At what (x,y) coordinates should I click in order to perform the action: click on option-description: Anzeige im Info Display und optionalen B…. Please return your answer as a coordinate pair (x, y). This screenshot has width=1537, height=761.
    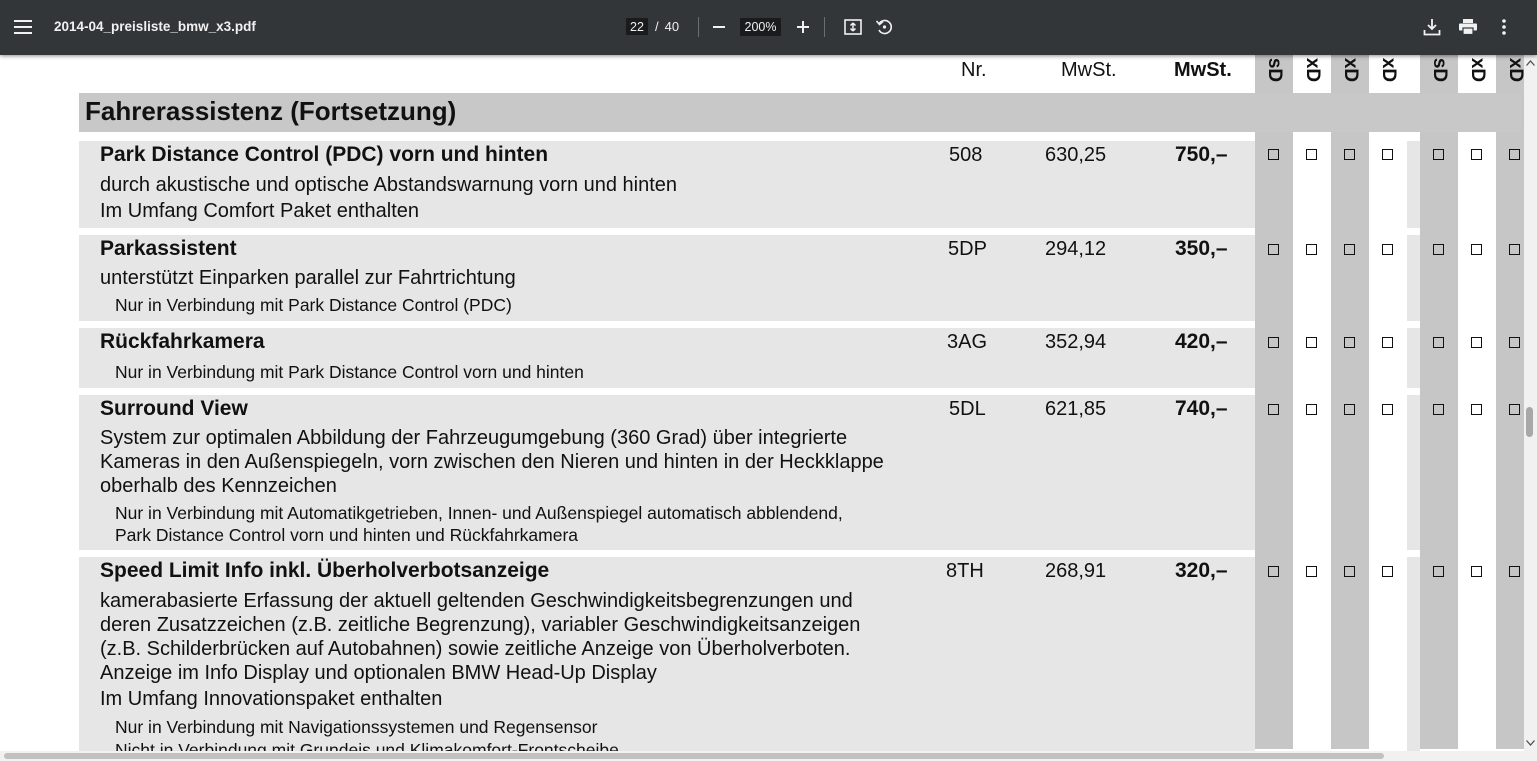
    Looking at the image, I should click on (378, 673).